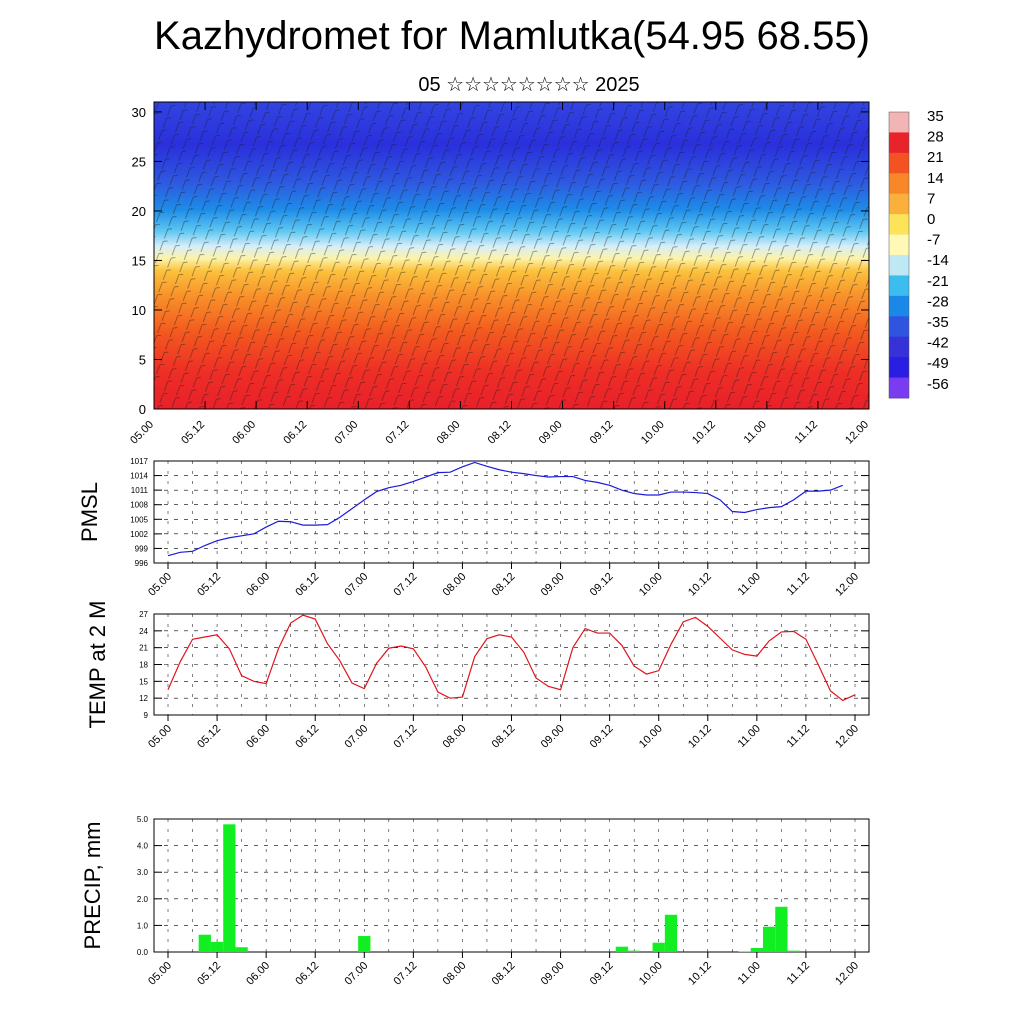 This screenshot has height=1024, width=1024. Describe the element at coordinates (529, 85) in the screenshot. I see `chart-subtitle: 05 ☆☆☆☆☆☆☆☆ 2025` at that location.